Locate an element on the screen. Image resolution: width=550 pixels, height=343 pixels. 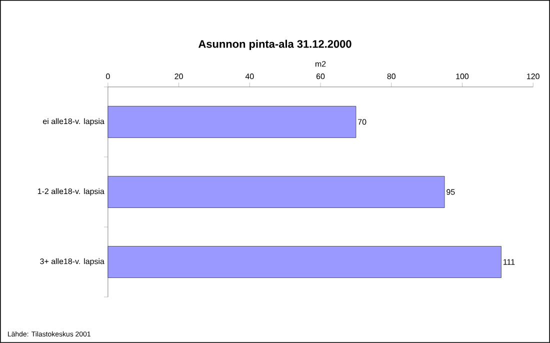
chart-title: Asunnon pinta-ala 31.12.2000 is located at coordinates (275, 45).